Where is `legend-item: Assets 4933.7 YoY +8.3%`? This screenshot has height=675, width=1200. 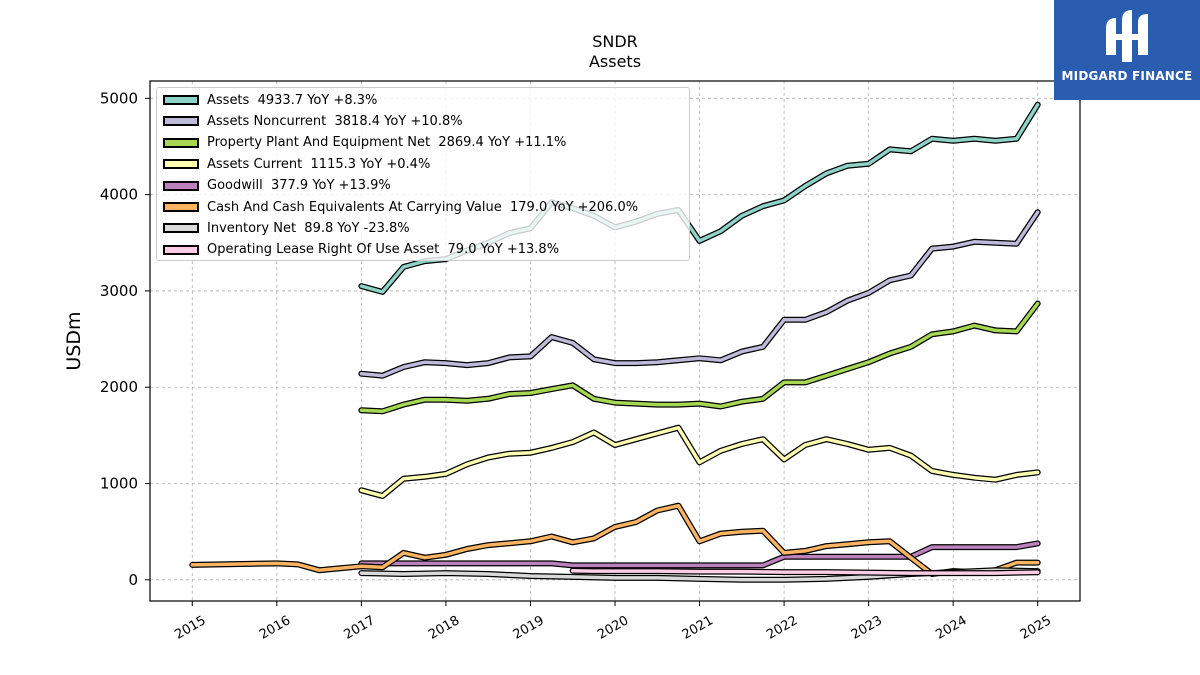
legend-item: Assets 4933.7 YoY +8.3% is located at coordinates (270, 100).